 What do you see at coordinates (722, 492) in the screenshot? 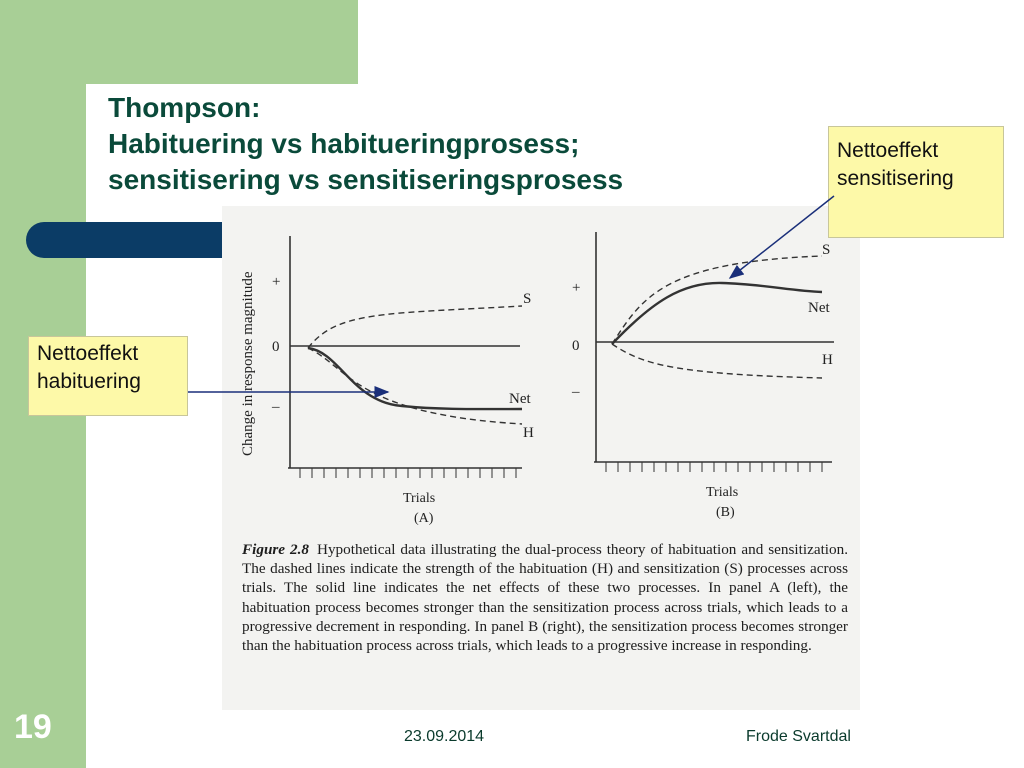
I see `panel-b-x-label: Trials` at bounding box center [722, 492].